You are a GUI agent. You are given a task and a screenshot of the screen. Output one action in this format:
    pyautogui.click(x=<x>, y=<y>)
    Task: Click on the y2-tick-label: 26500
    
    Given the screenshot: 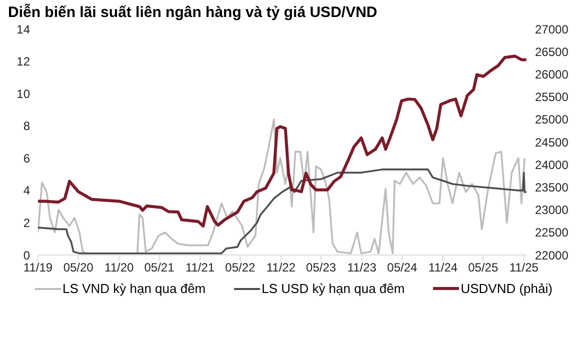 What is the action you would take?
    pyautogui.click(x=552, y=51)
    